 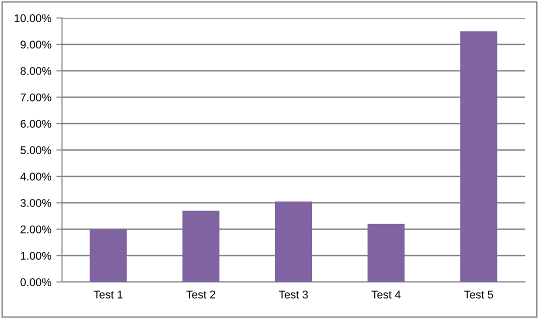 I want to click on y-tick-label: 4.00%, so click(x=36, y=176).